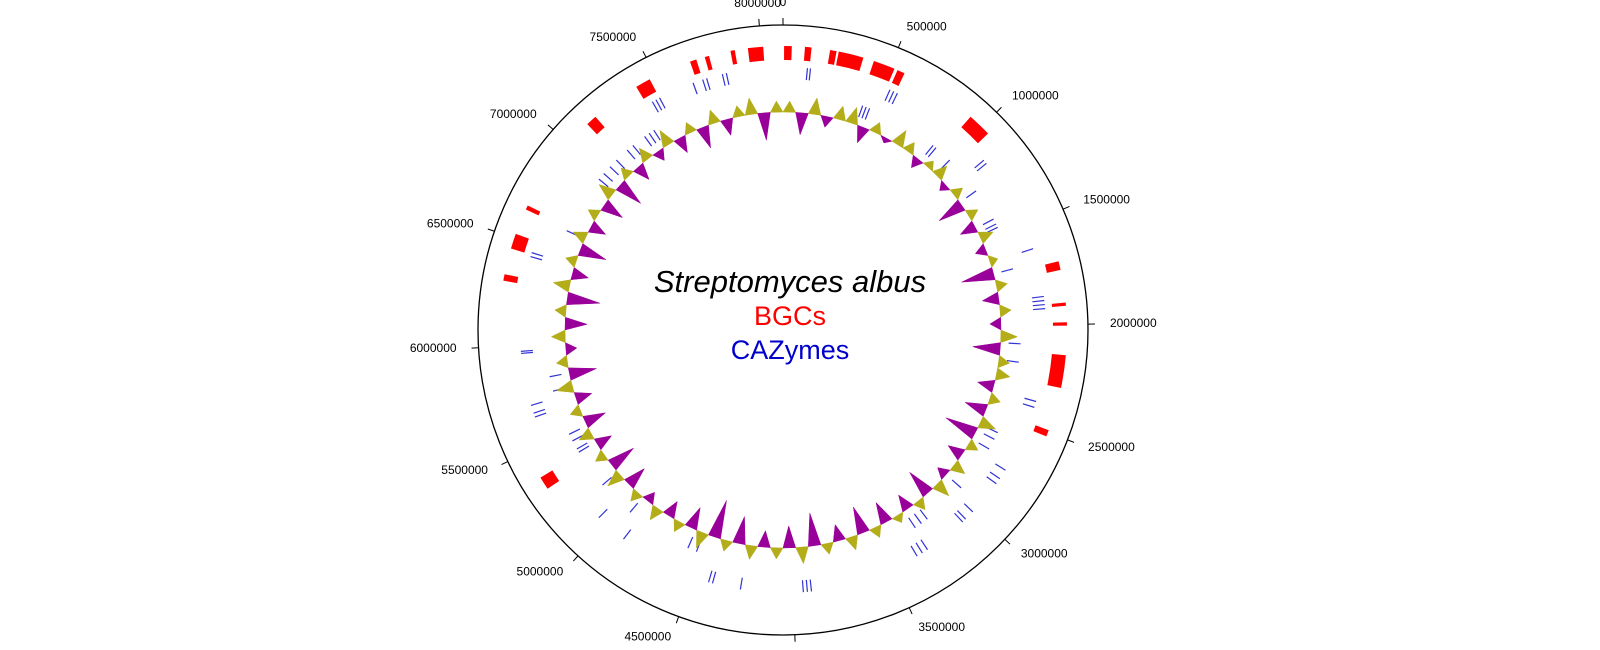 This screenshot has height=650, width=1600. Describe the element at coordinates (513, 114) in the screenshot. I see `tick-label: 7000000` at that location.